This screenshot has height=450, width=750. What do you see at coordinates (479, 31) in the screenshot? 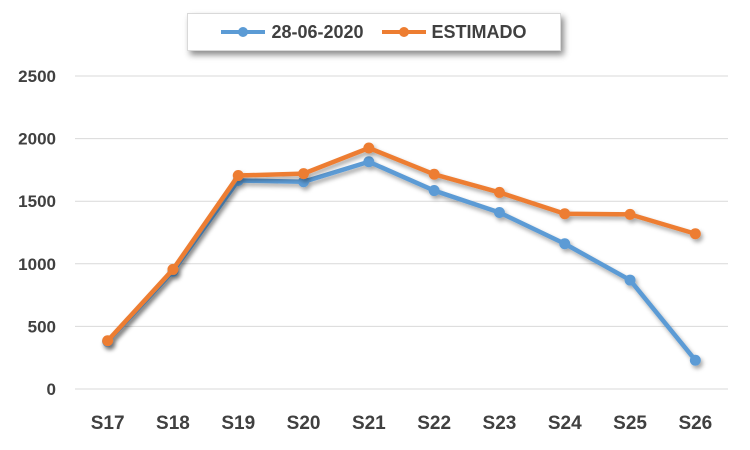
I see `legend-label-series-2: ESTIMADO` at bounding box center [479, 31].